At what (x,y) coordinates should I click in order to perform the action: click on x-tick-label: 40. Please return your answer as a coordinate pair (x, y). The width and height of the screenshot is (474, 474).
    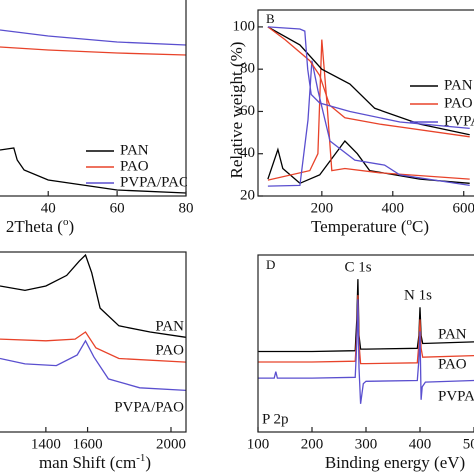
    Looking at the image, I should click on (48, 208).